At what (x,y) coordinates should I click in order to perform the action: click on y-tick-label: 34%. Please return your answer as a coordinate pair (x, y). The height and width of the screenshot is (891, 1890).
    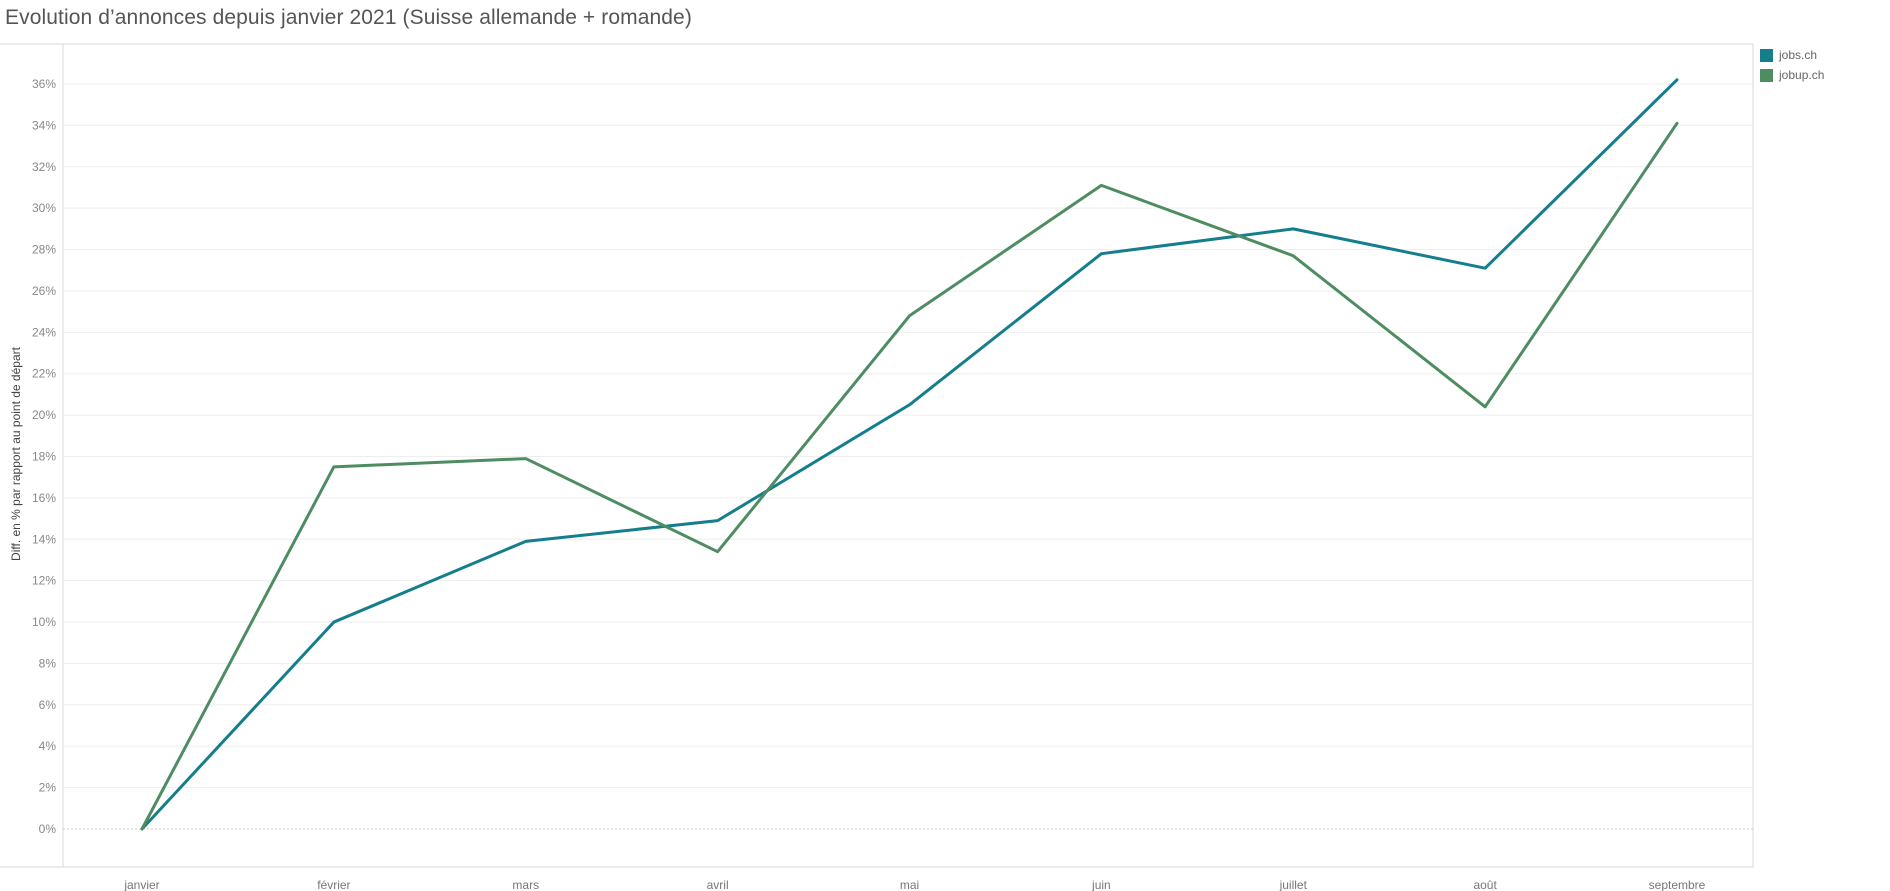
    Looking at the image, I should click on (44, 125).